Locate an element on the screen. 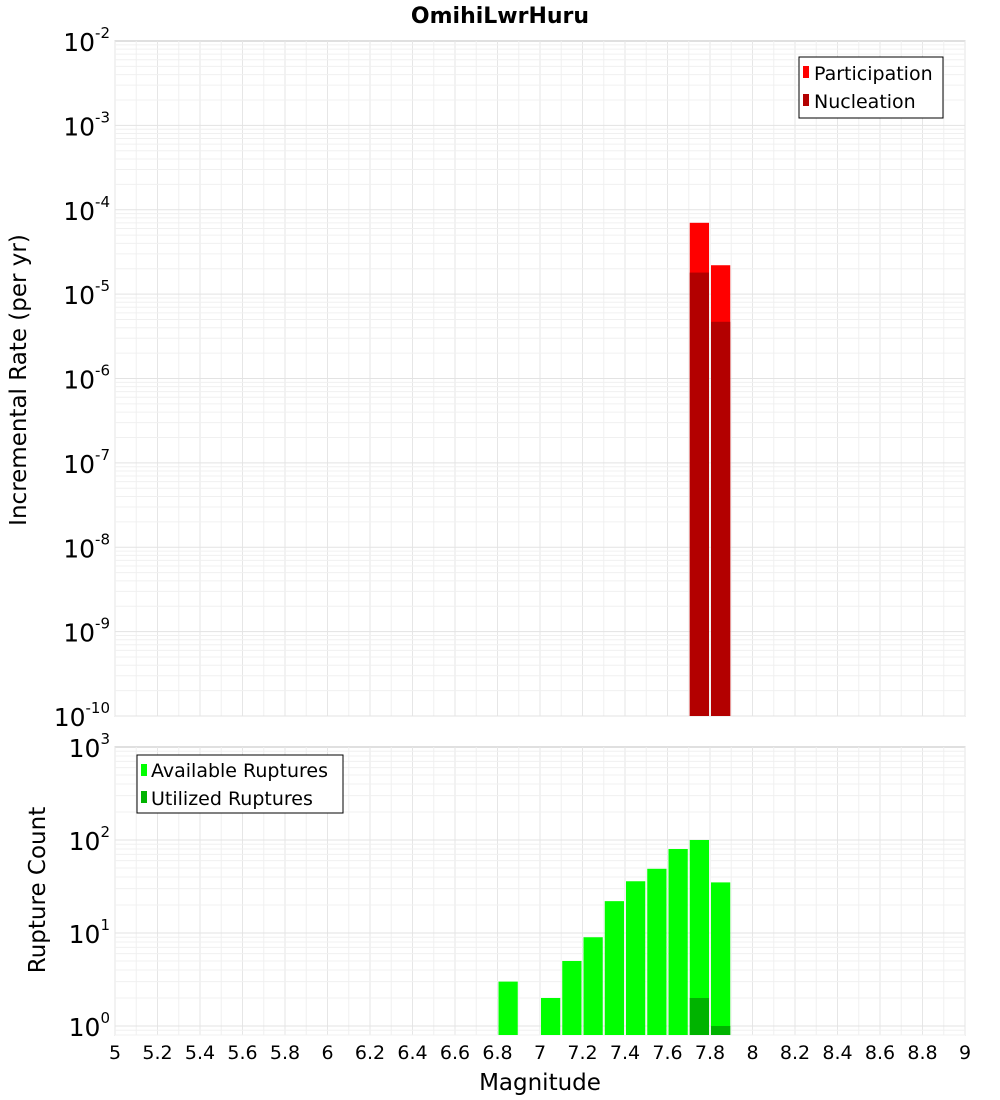 This screenshot has width=1000, height=1100. x-tick-label: 5.4 is located at coordinates (200, 1053).